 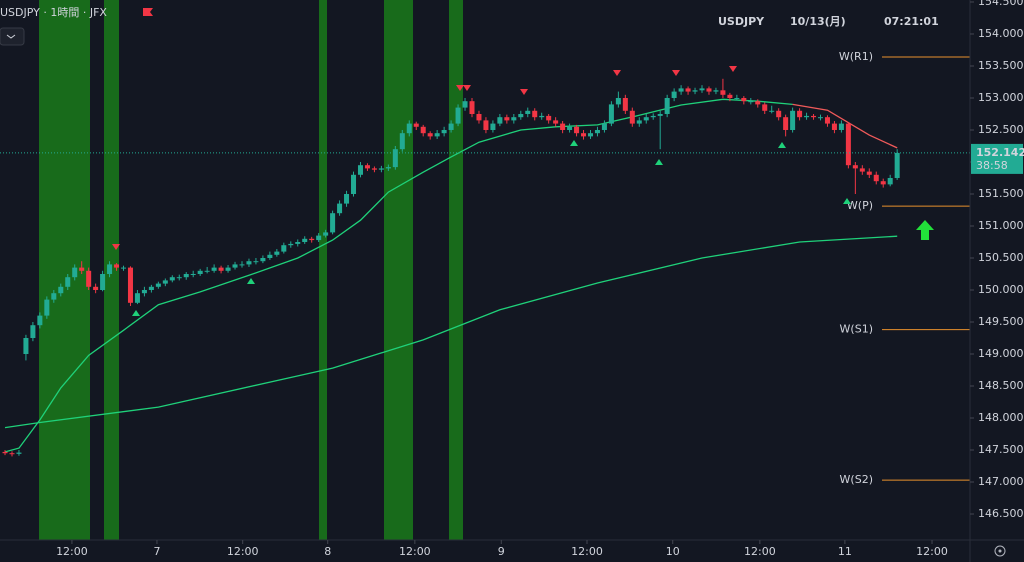 What do you see at coordinates (1001, 65) in the screenshot?
I see `y-tick-label: 153.500` at bounding box center [1001, 65].